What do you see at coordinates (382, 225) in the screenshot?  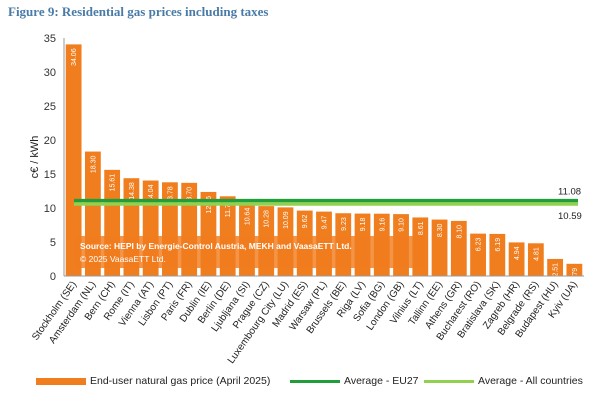 I see `data-label: 9.16` at bounding box center [382, 225].